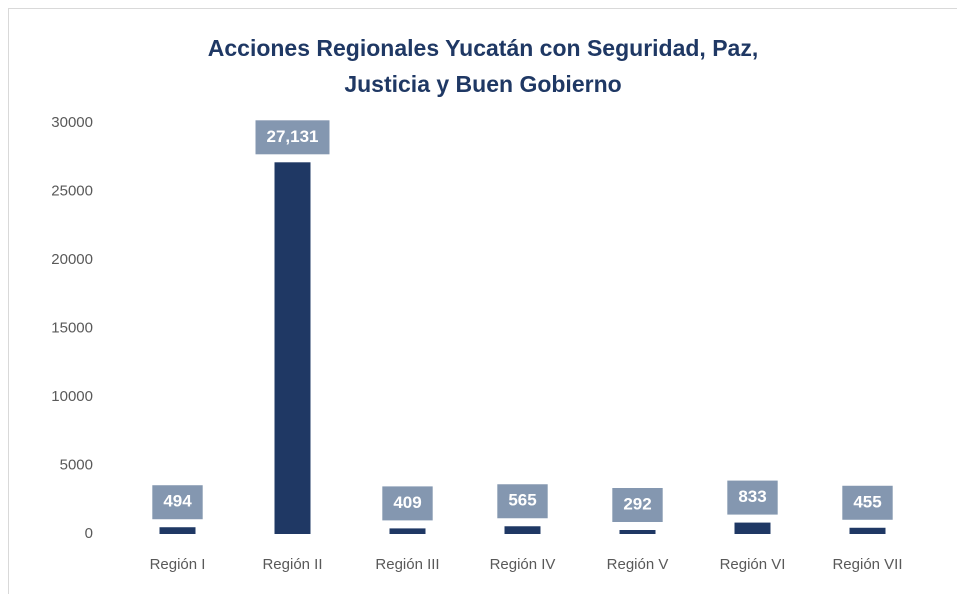 The width and height of the screenshot is (957, 599). What do you see at coordinates (867, 564) in the screenshot?
I see `x-tick-label: Región VII` at bounding box center [867, 564].